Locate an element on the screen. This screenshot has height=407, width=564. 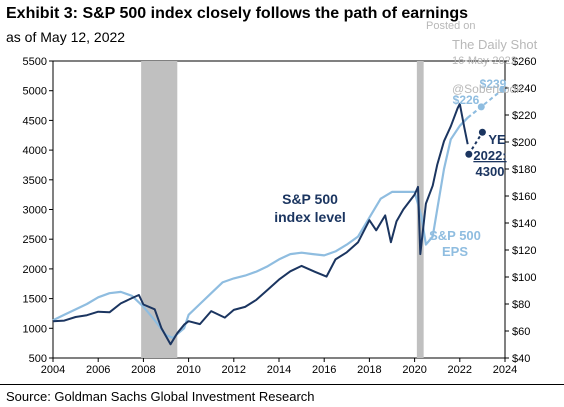
x-tick-label-5: 2014 is located at coordinates (279, 370).